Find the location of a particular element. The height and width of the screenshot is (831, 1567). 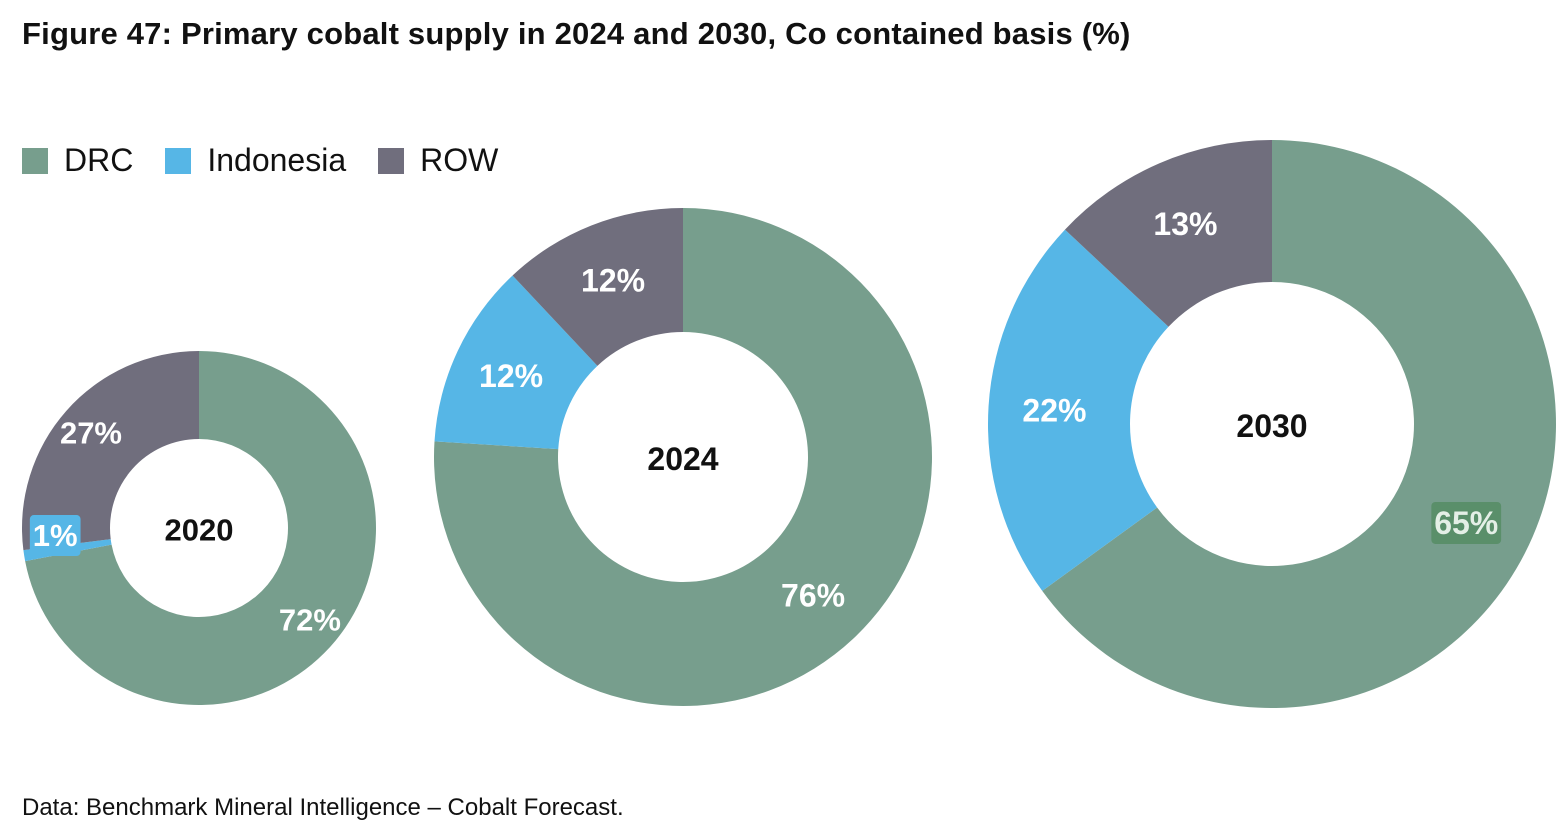

data-label-2020-indonesia: 1% is located at coordinates (55, 535).